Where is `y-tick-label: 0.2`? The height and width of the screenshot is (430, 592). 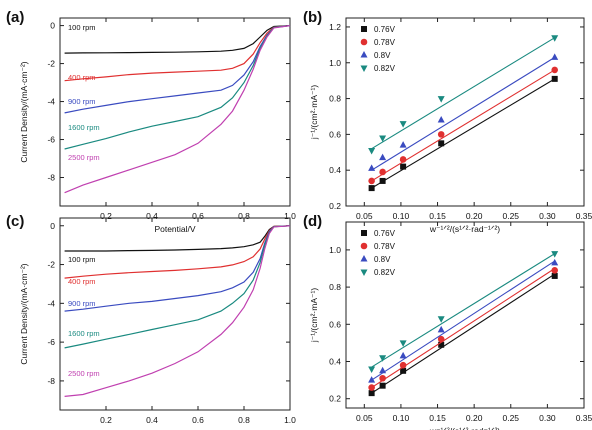
y-tick-label: 0.2 is located at coordinates (335, 206).